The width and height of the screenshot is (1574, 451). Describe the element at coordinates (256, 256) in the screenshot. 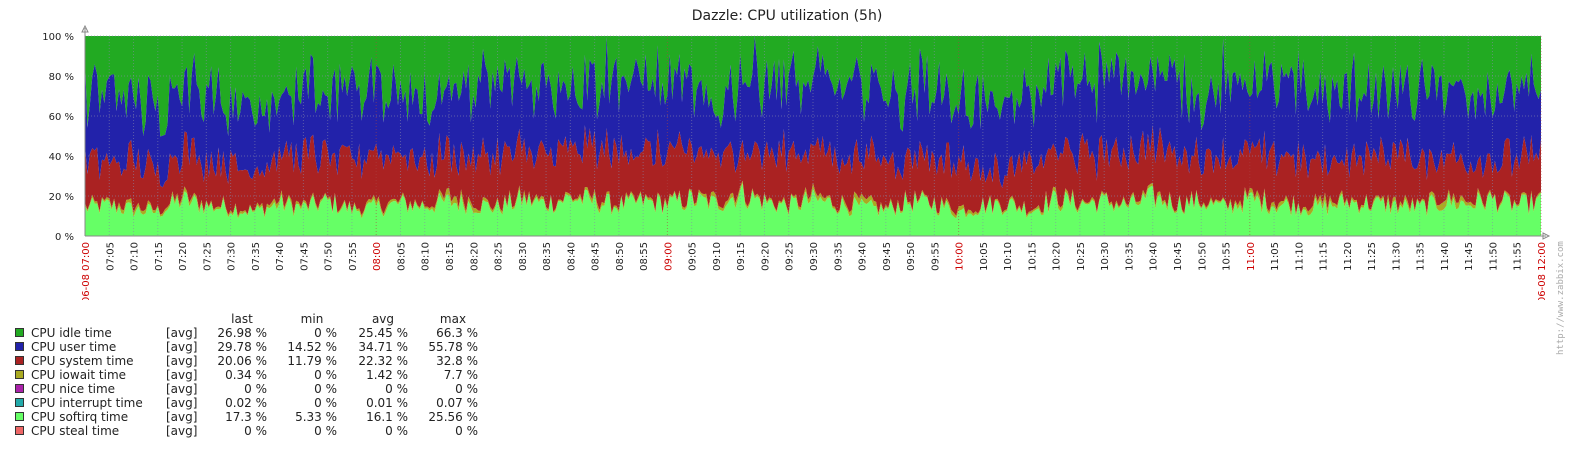

I see `x-tick-label: 07:35` at that location.